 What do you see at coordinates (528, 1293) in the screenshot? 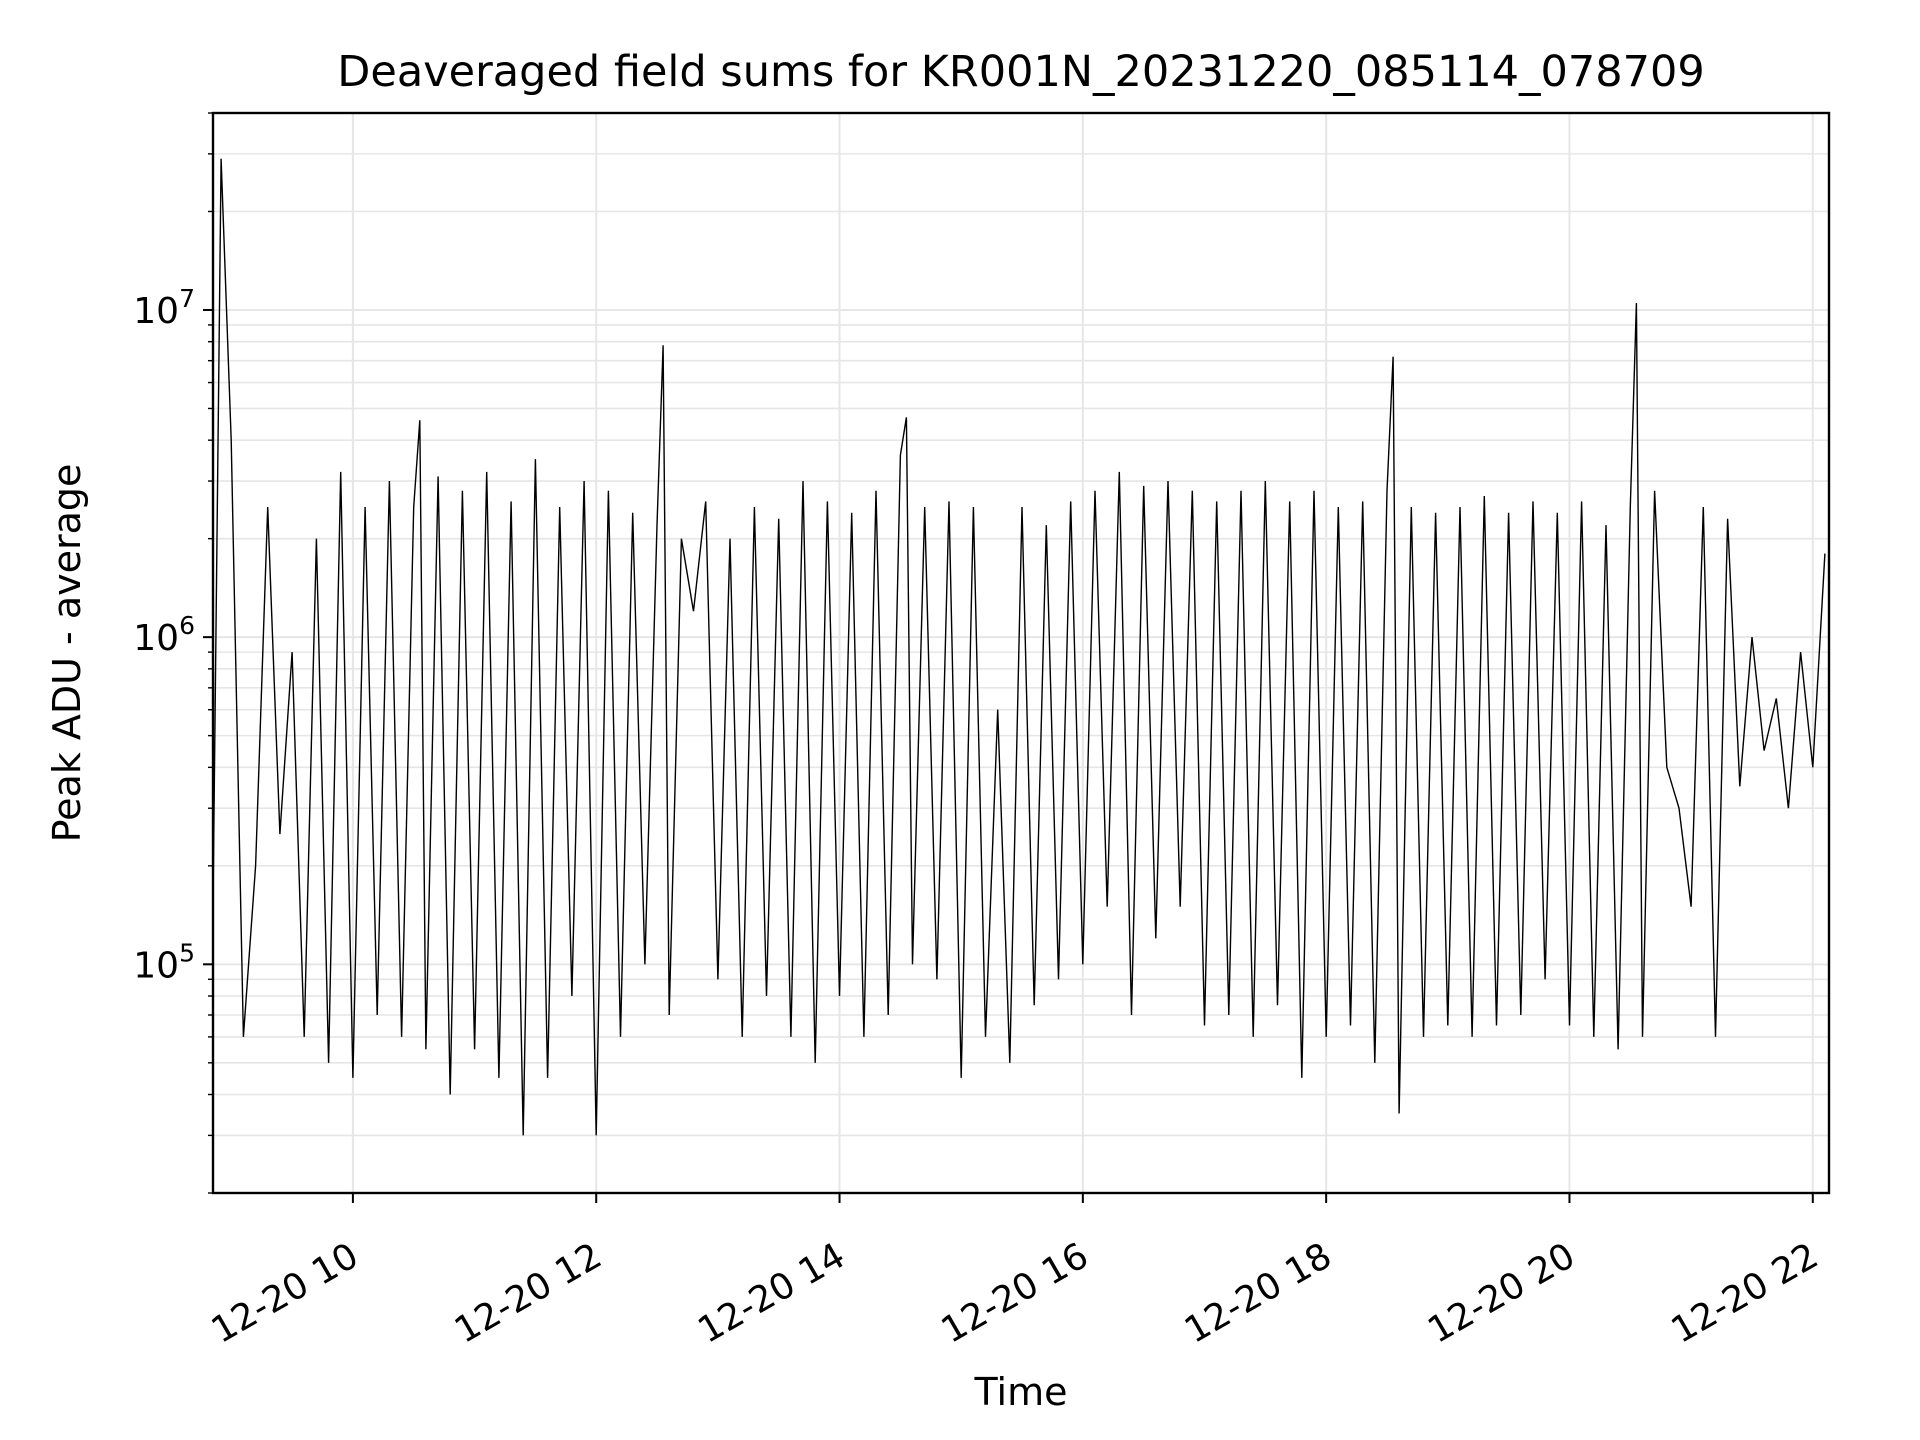
I see `x-tick-label: 12-20 12` at bounding box center [528, 1293].